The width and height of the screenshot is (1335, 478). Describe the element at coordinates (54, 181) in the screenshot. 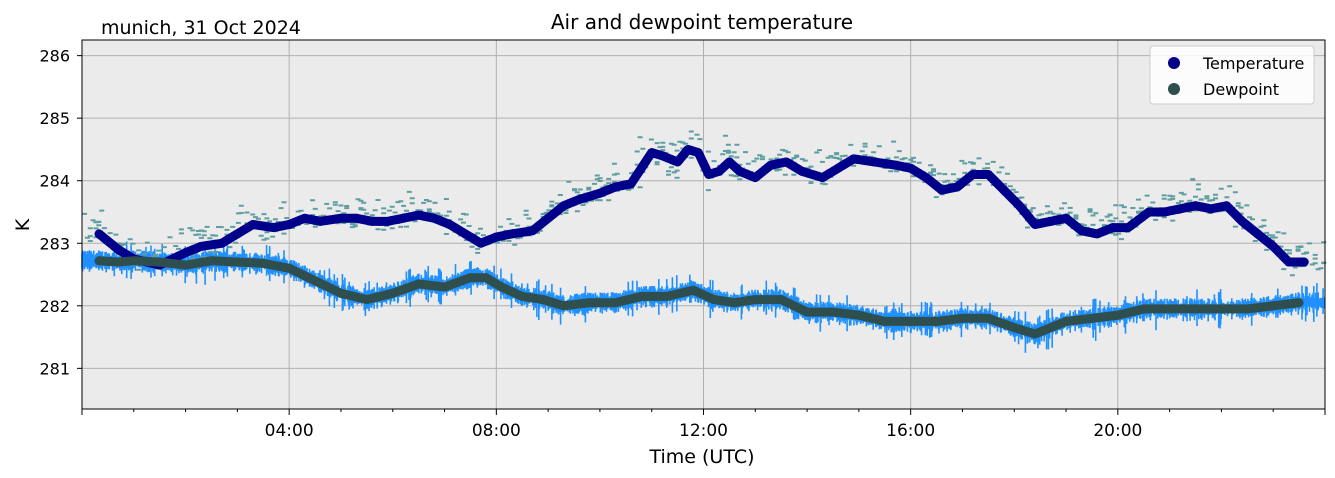

I see `y-tick-label: 284` at that location.